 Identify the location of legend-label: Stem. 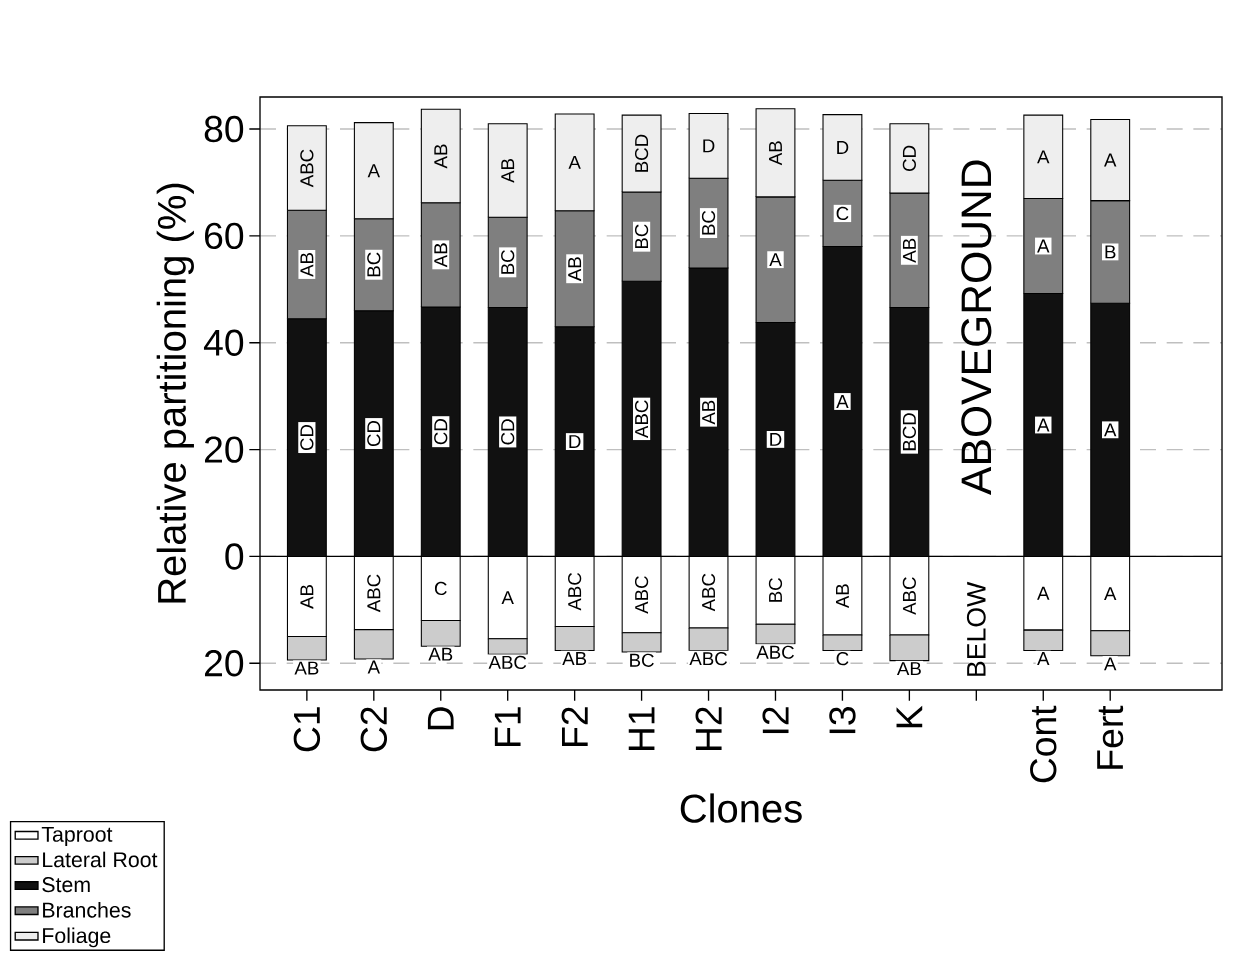
(66, 885).